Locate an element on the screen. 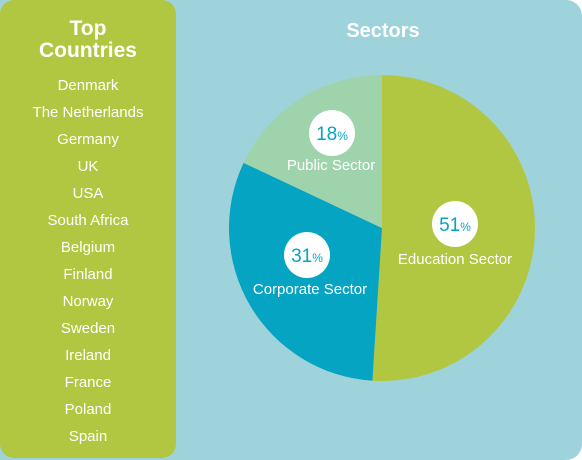  title-line-top: Top is located at coordinates (88, 28).